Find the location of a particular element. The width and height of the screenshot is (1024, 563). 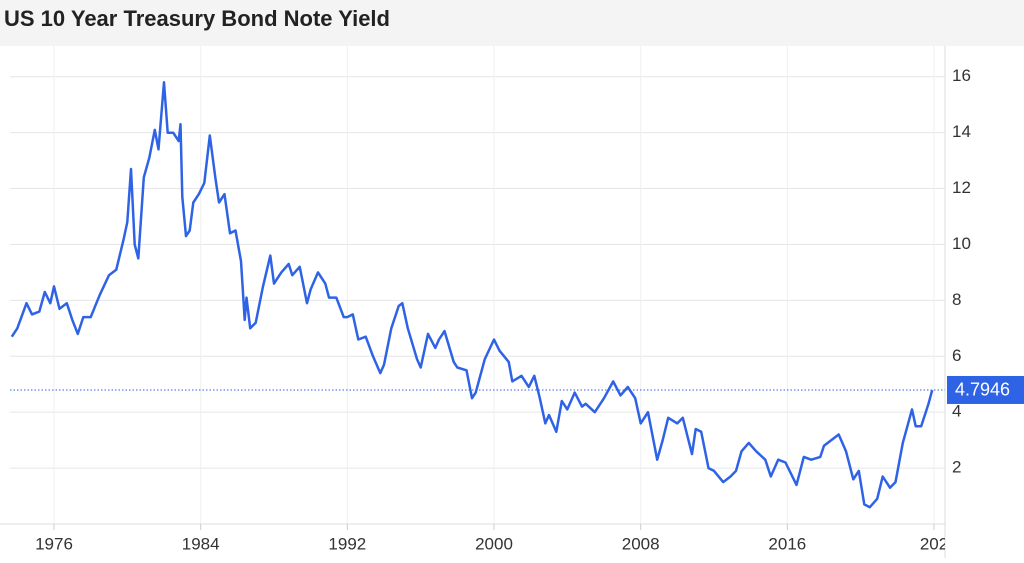

x-tick-label: 1992 is located at coordinates (347, 543).